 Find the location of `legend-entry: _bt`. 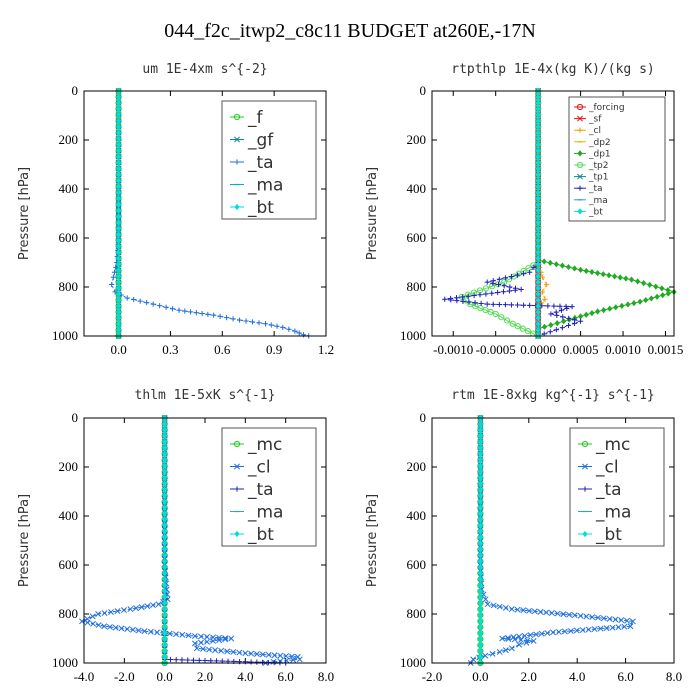

legend-entry: _bt is located at coordinates (260, 535).